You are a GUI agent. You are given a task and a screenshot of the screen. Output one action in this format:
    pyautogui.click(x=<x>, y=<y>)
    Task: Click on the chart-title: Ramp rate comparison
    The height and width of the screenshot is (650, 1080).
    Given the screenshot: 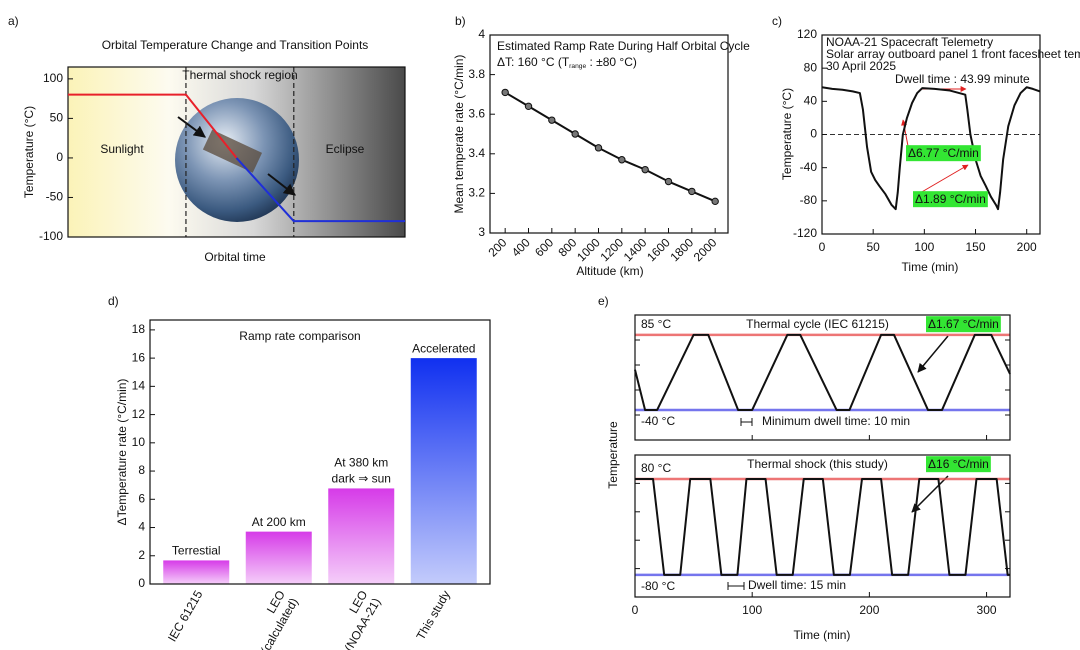 What is the action you would take?
    pyautogui.click(x=299, y=336)
    